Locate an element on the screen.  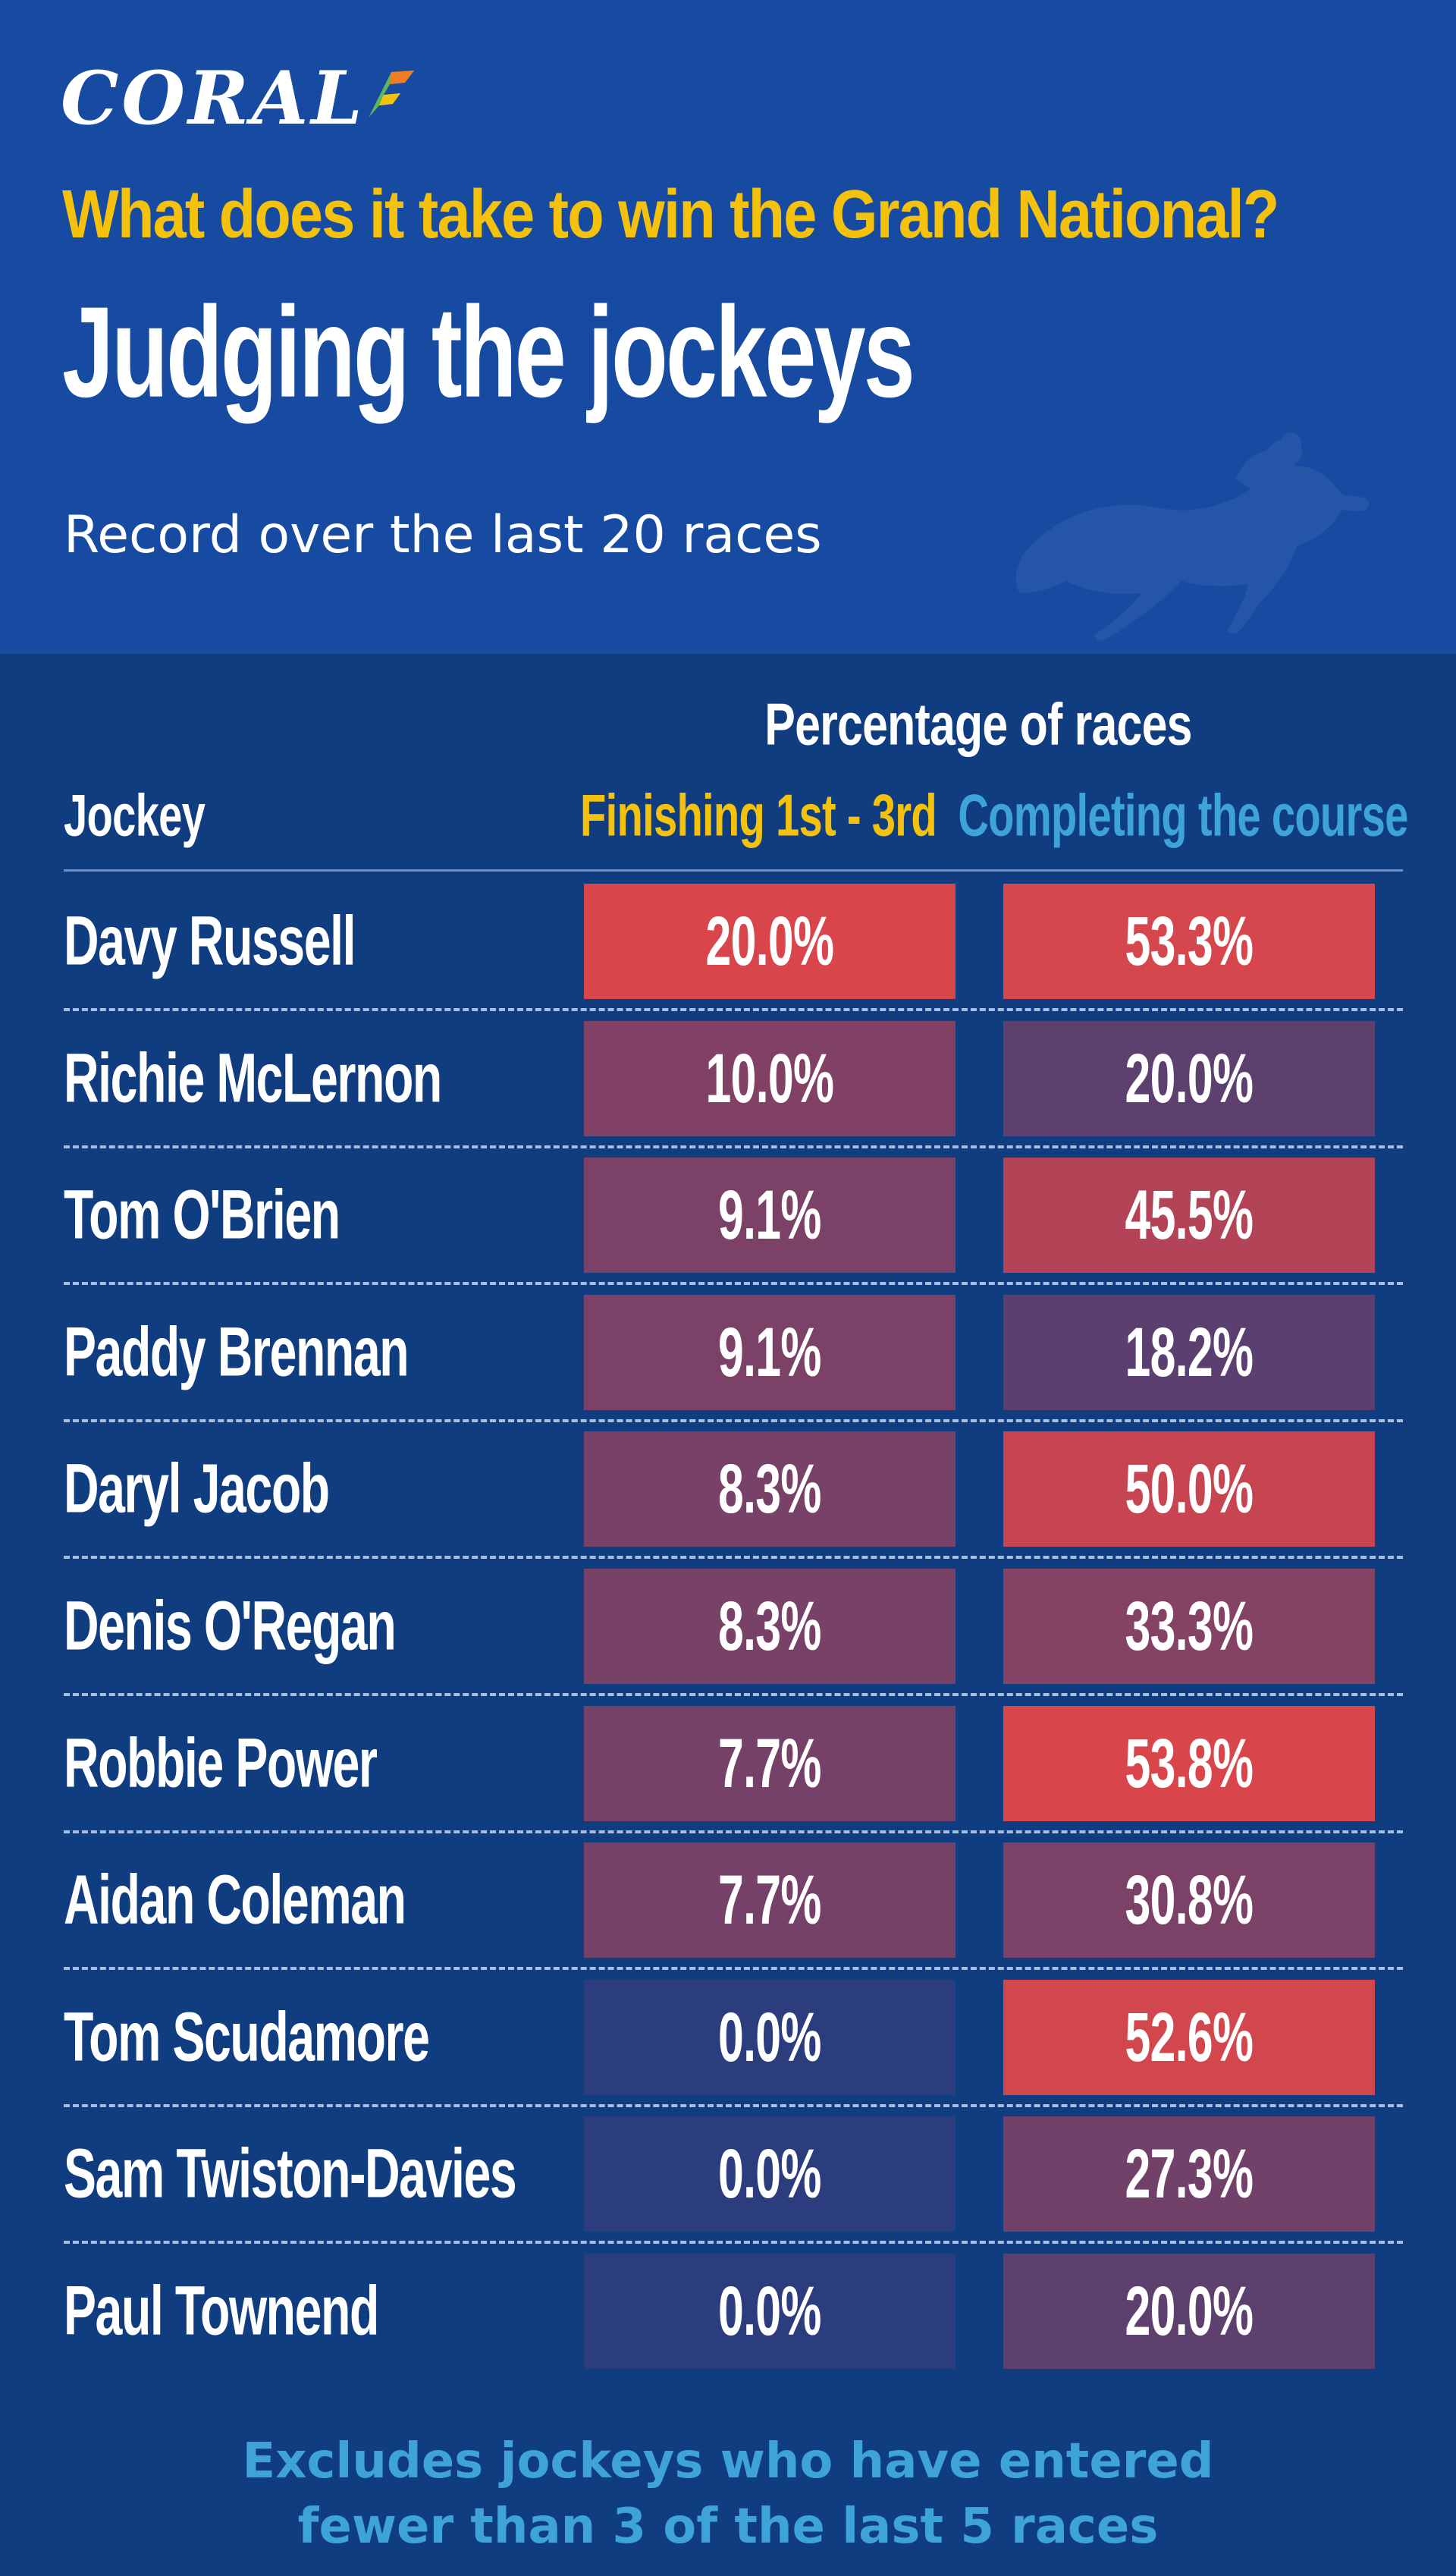
page-title: Judging the jockeys is located at coordinates (488, 352).